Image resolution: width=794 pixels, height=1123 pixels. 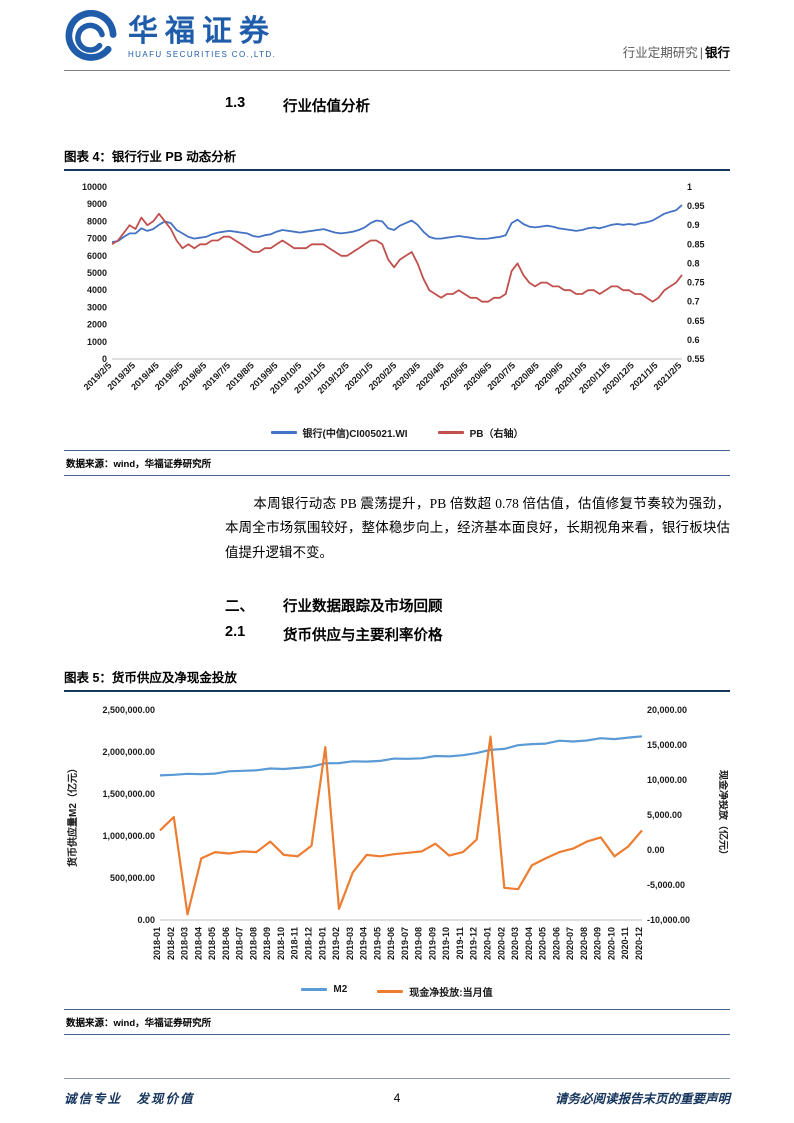 I want to click on svg-text: 2020-06, so click(x=556, y=943).